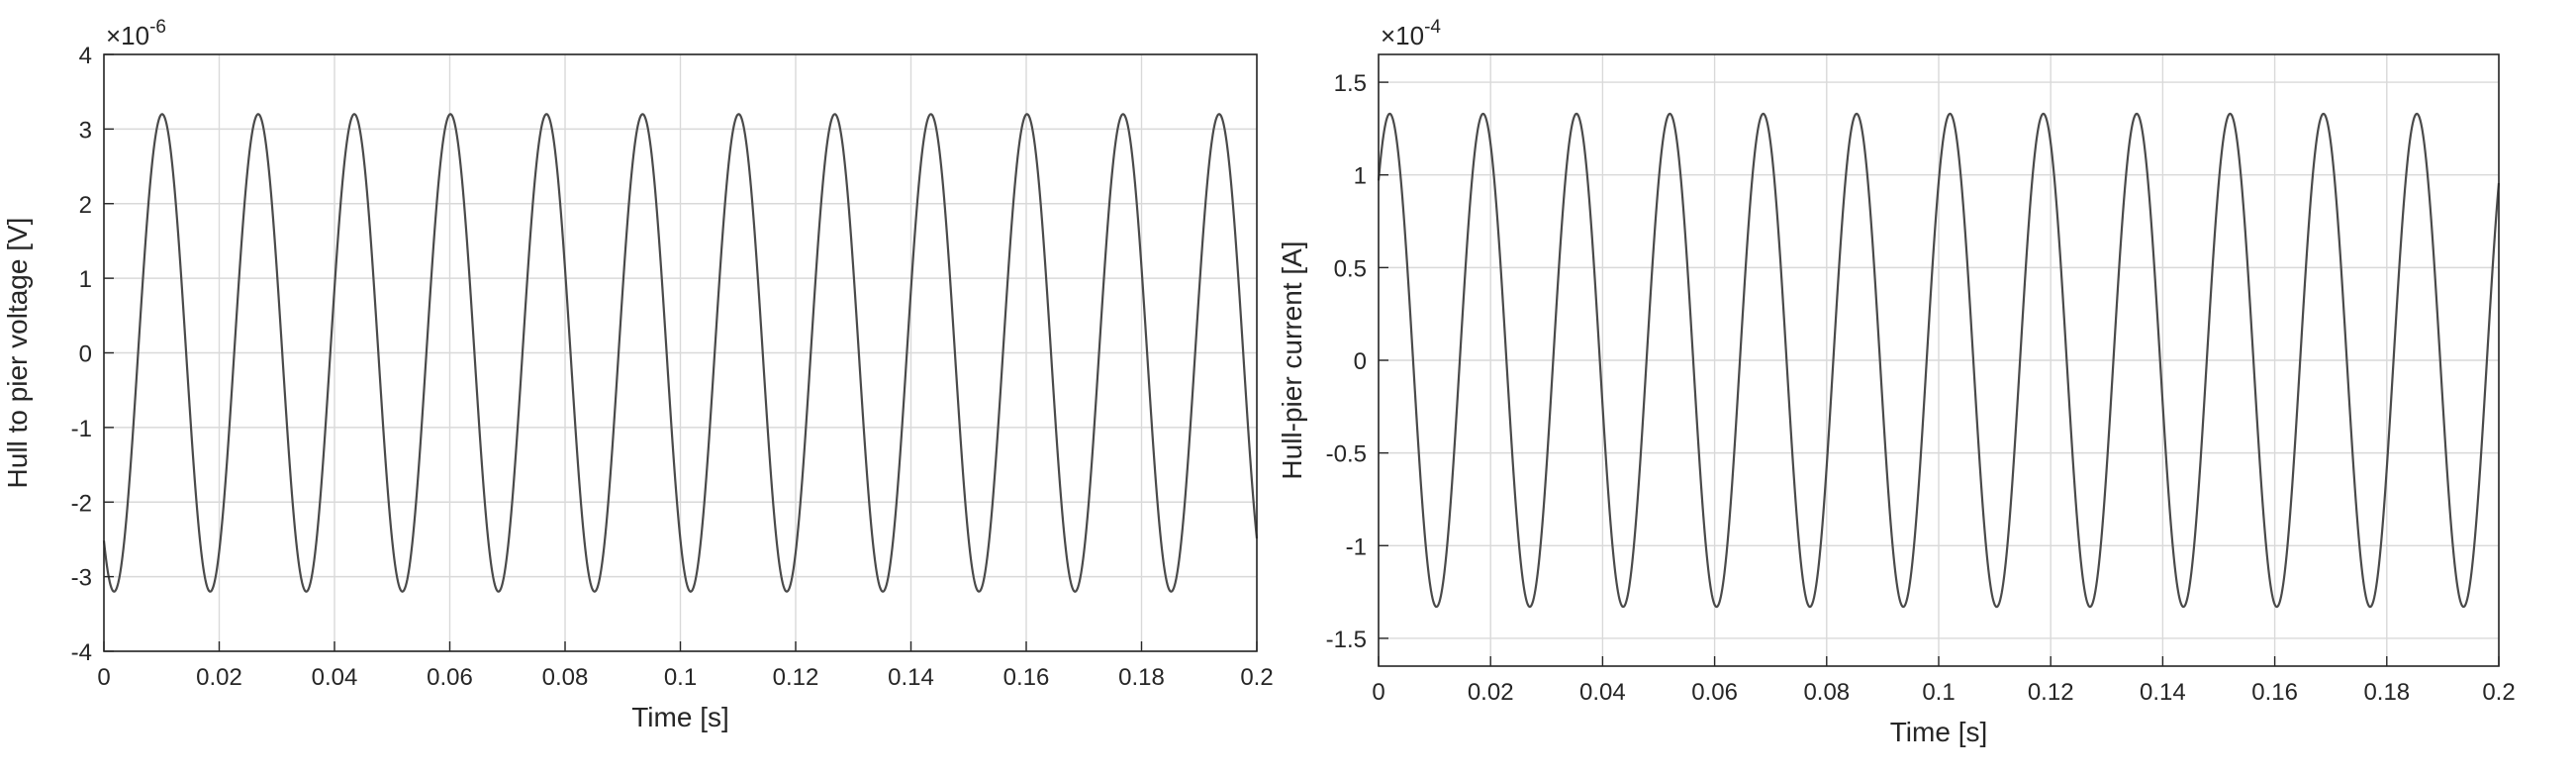  I want to click on voltage-x-ticks: 0 0.02 0.04 0.06 0.08 0.1 0.12 0.14 0.16 0.18 0.2, so click(685, 666).